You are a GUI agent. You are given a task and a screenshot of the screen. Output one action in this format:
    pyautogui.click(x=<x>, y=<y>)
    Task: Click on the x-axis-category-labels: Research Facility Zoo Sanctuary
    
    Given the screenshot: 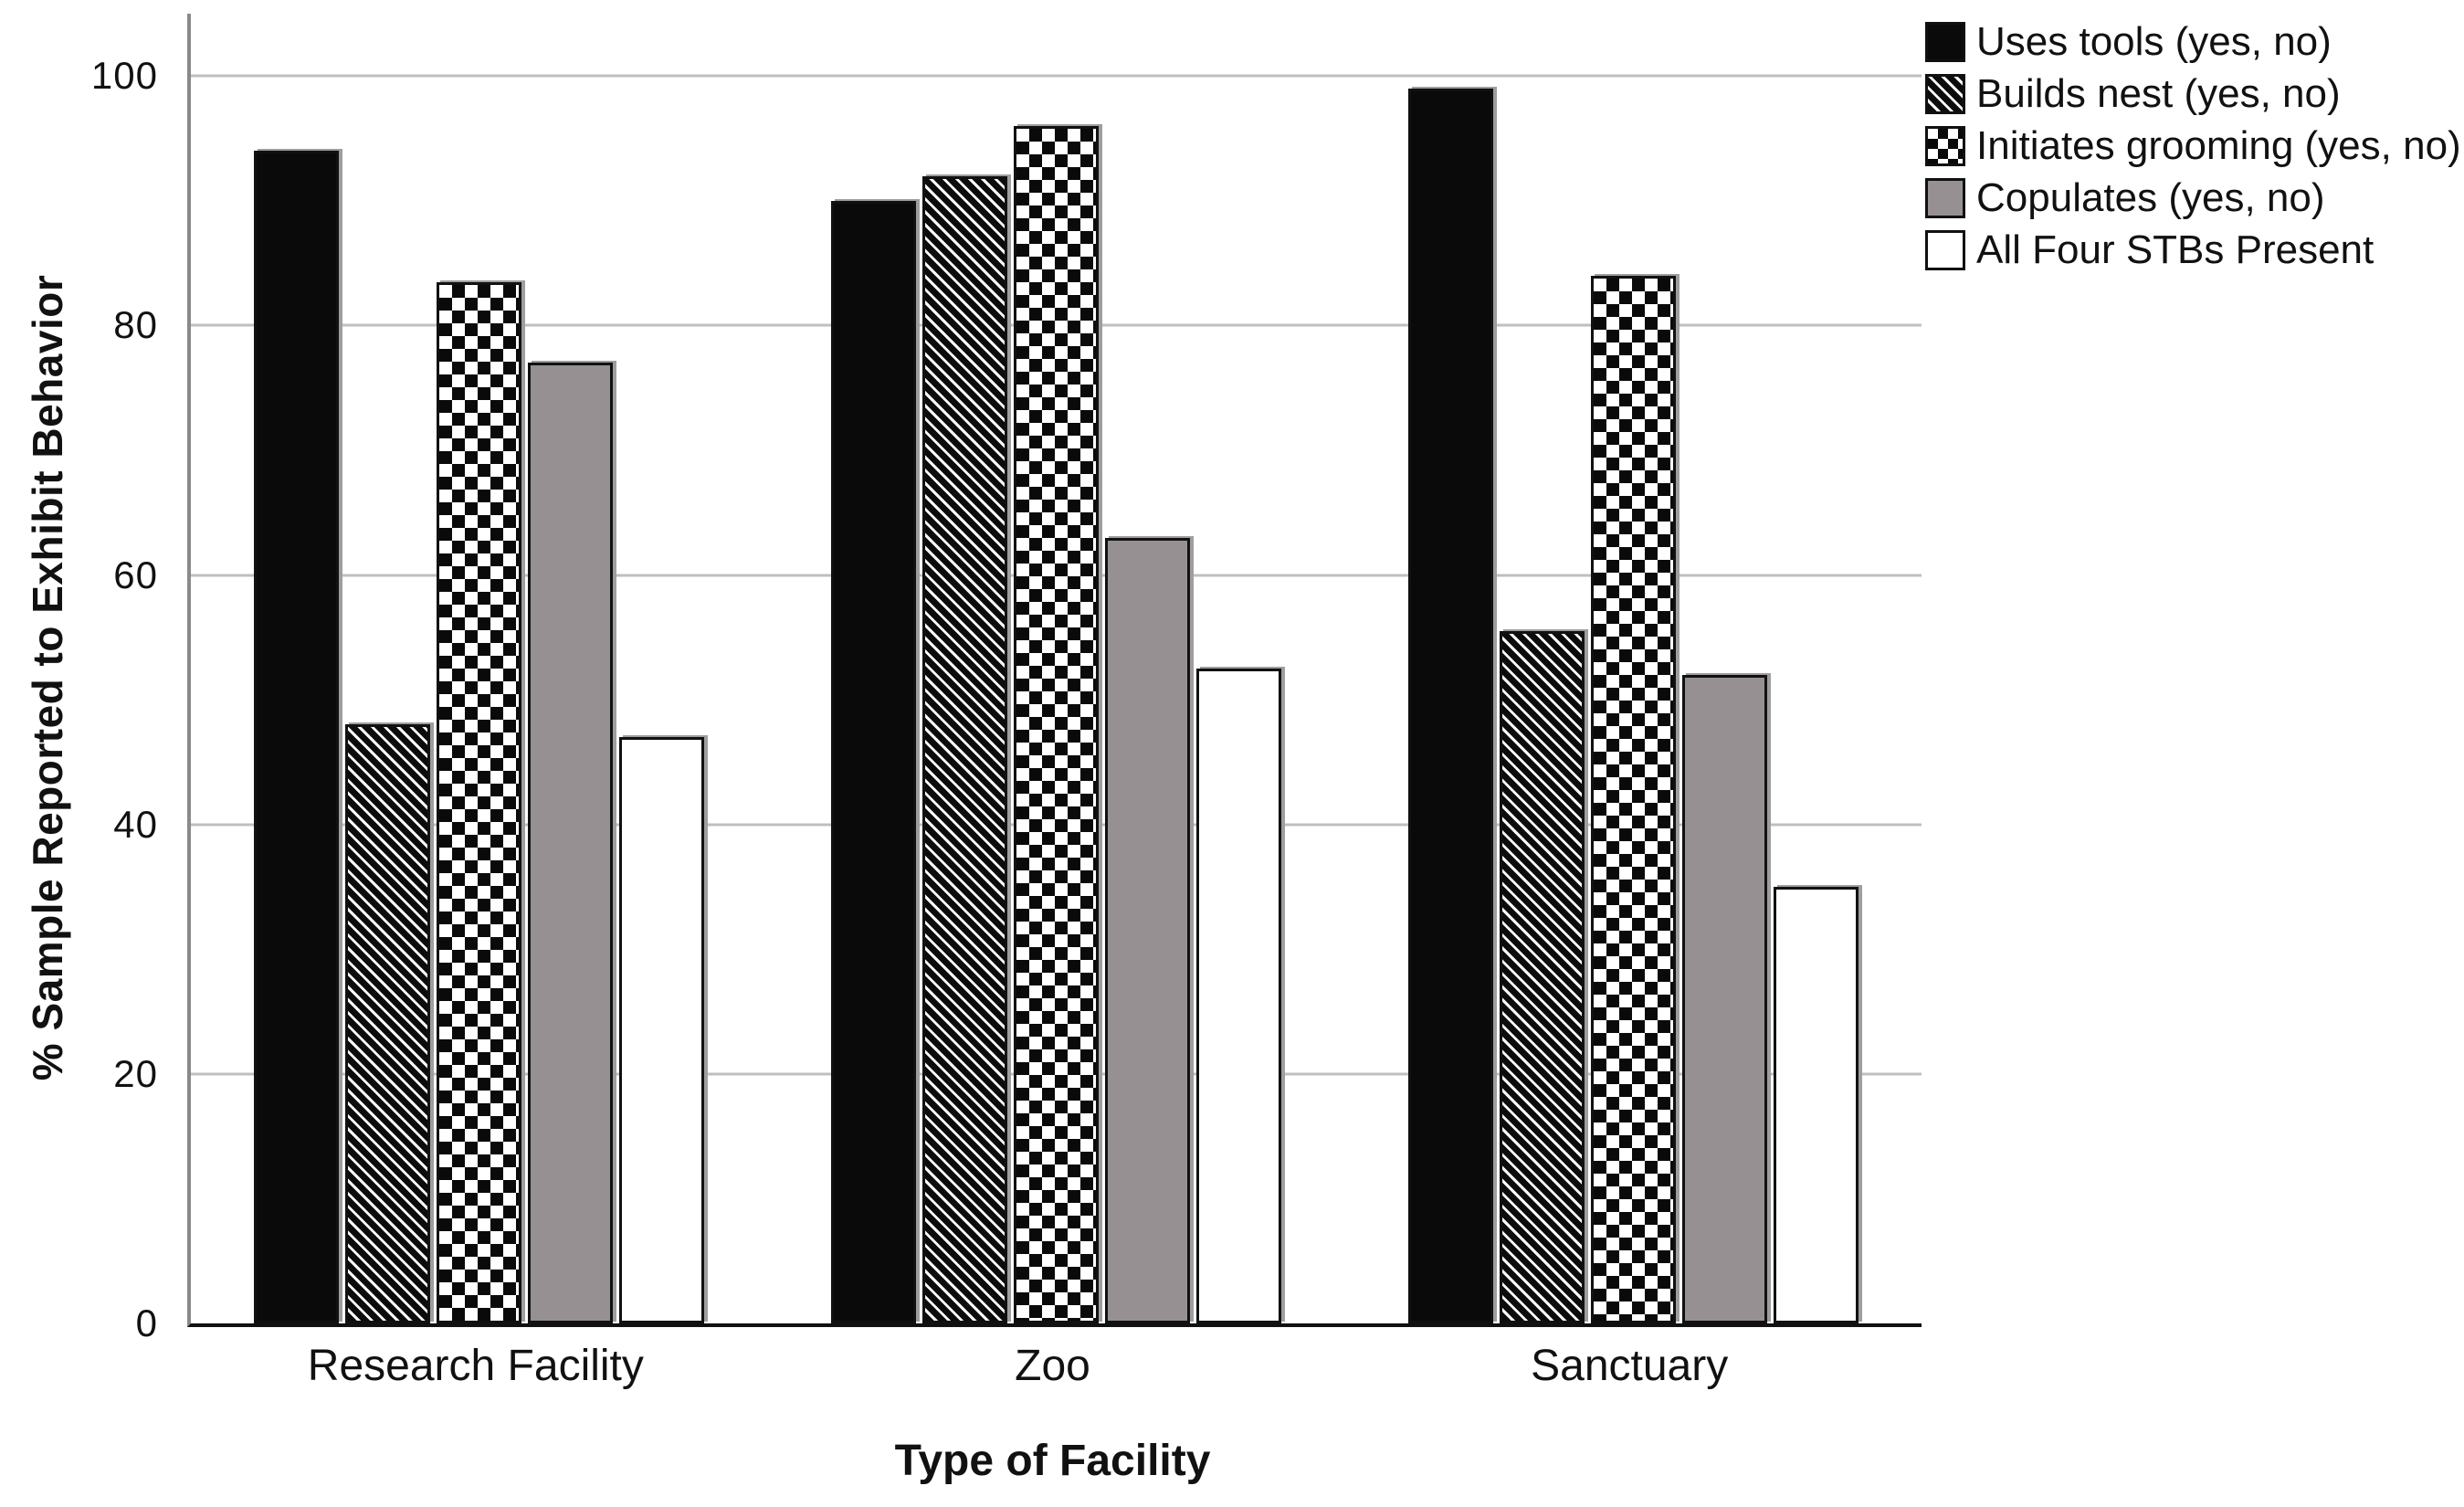 What is the action you would take?
    pyautogui.click(x=1052, y=1366)
    